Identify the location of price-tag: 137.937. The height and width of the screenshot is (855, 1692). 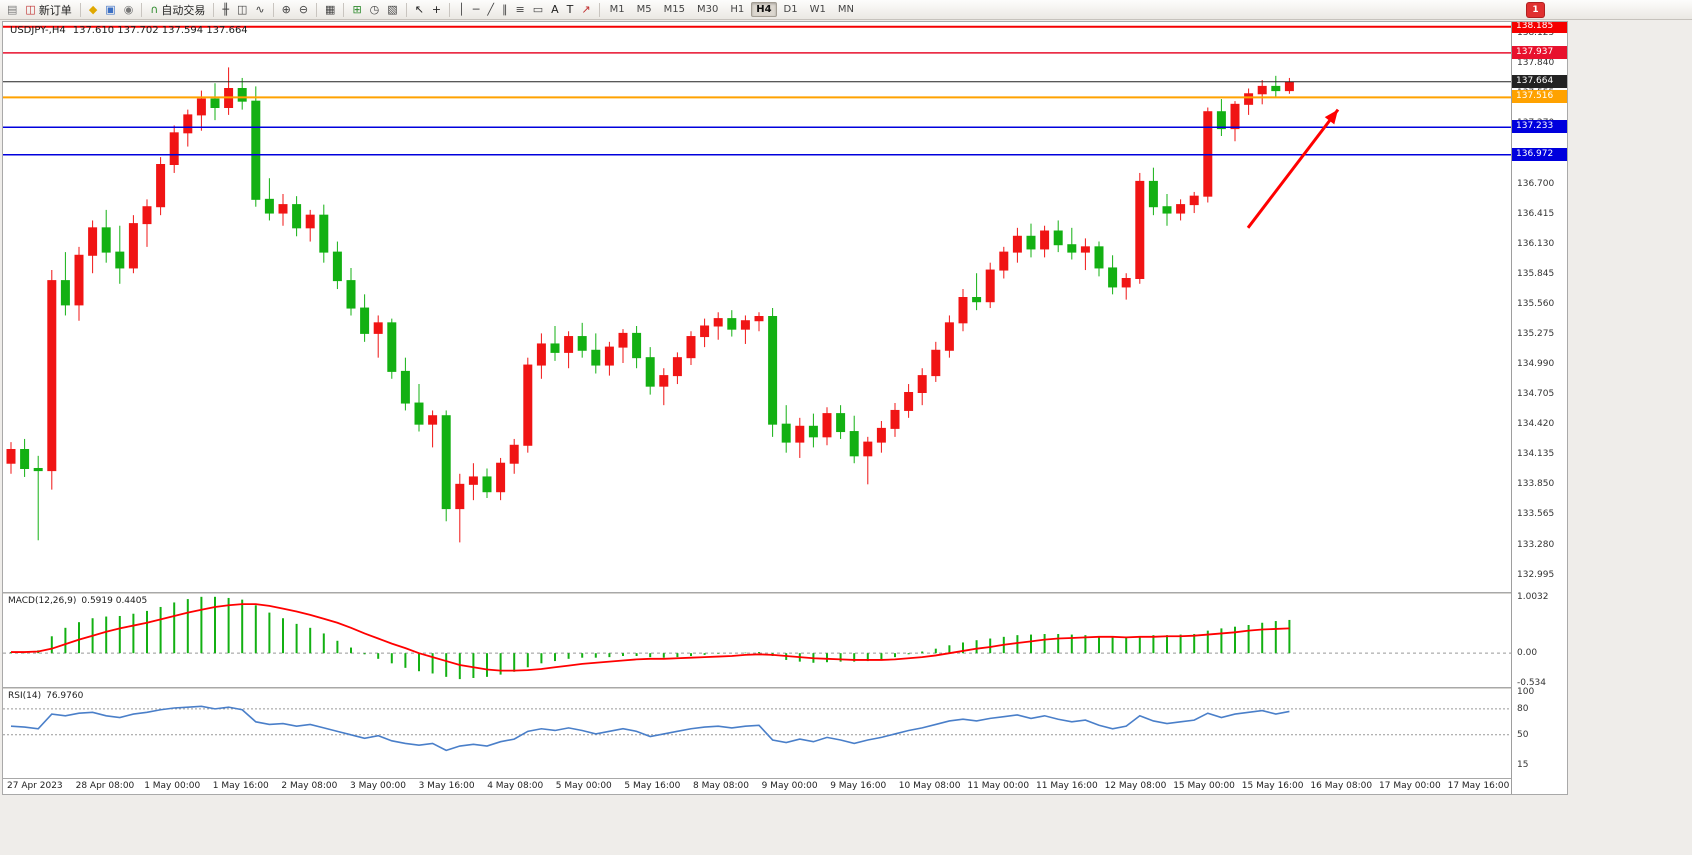
(1539, 52).